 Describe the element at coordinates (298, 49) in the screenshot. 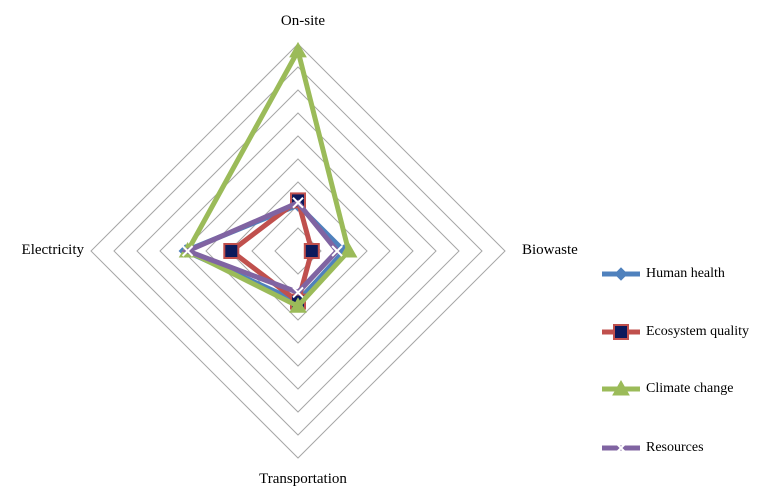

I see `point-climate-change-on-site` at that location.